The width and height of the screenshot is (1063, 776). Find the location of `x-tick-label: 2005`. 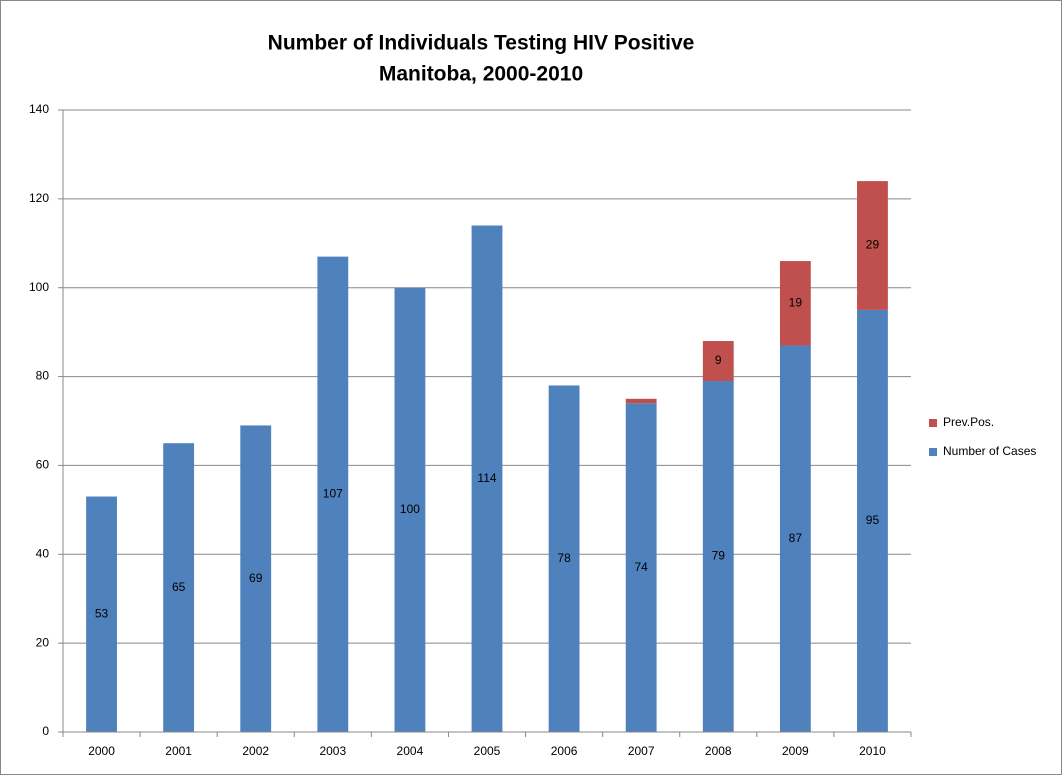

x-tick-label: 2005 is located at coordinates (487, 751).